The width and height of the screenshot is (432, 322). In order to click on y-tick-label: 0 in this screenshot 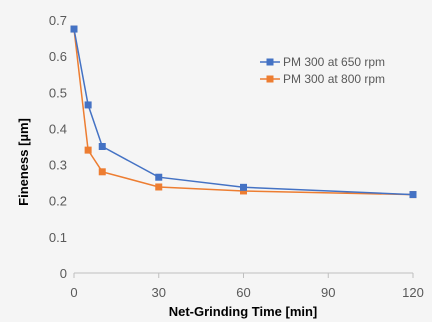, I will do `click(63, 273)`.